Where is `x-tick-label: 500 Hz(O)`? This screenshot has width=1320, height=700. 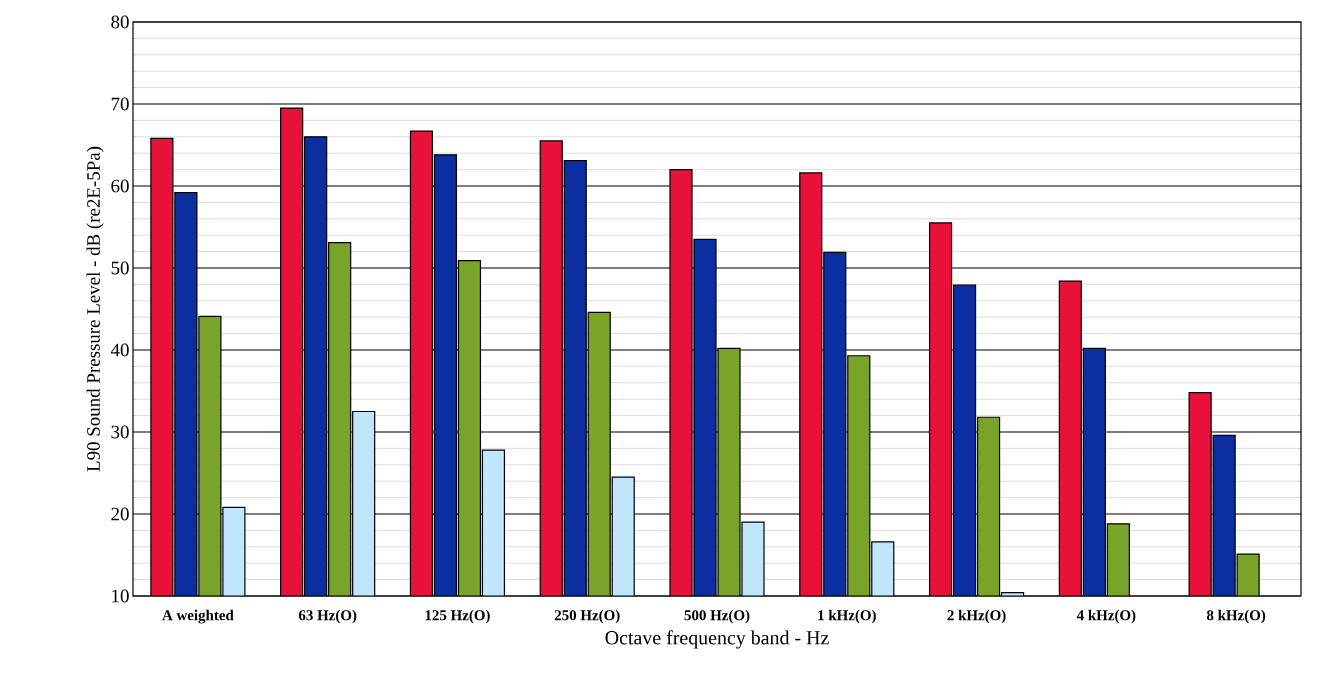
x-tick-label: 500 Hz(O) is located at coordinates (717, 616).